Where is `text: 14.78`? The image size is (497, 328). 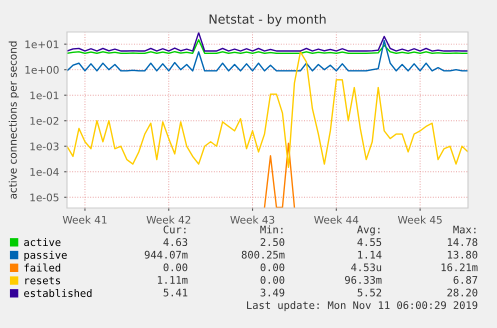
text: 14.78 is located at coordinates (463, 242).